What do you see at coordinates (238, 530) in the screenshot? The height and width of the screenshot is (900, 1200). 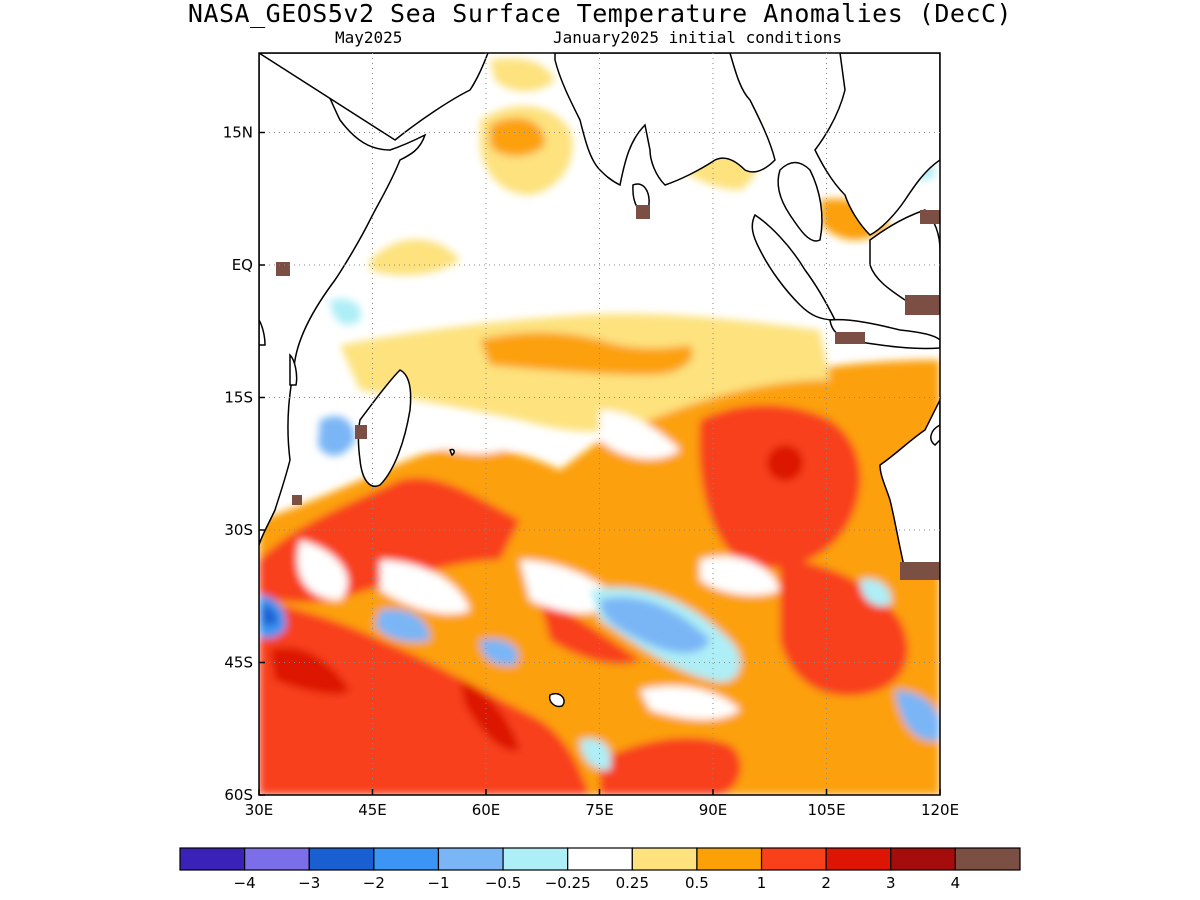 I see `lat-tick-label: 30S` at bounding box center [238, 530].